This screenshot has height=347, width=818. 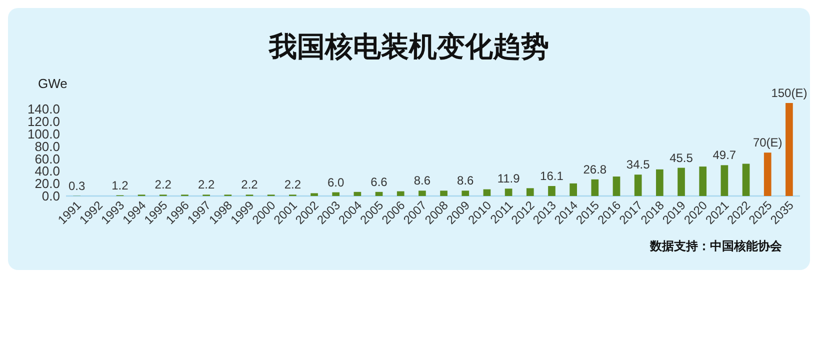 What do you see at coordinates (508, 179) in the screenshot?
I see `data-label: 11.9` at bounding box center [508, 179].